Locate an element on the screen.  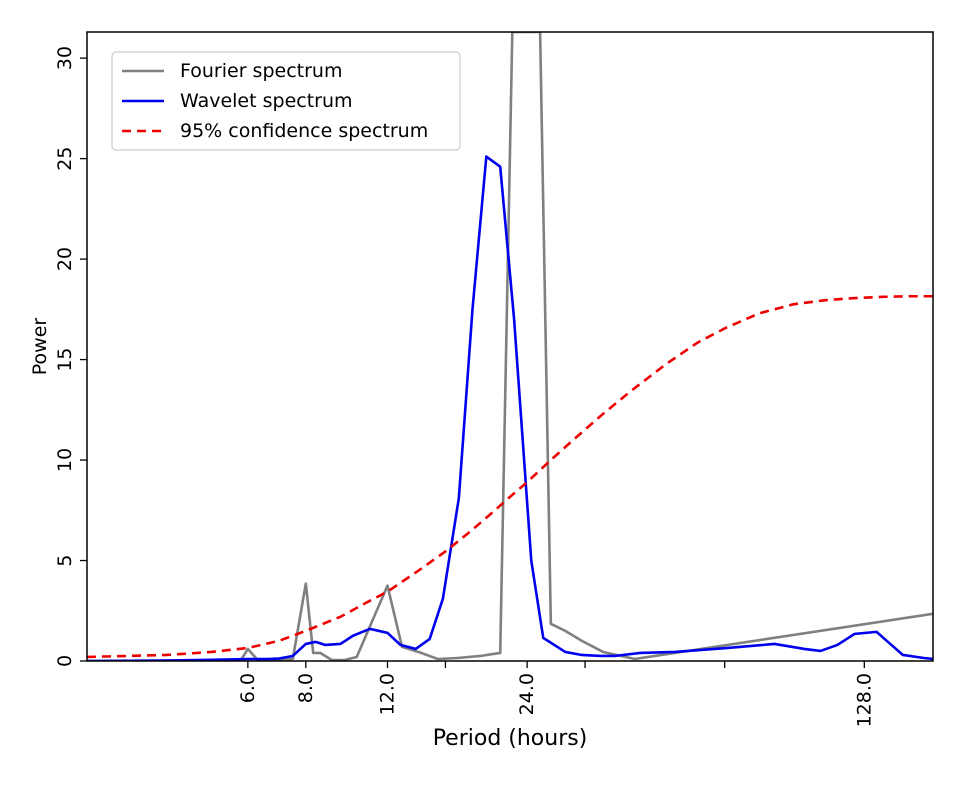
y-tick-label: 15 is located at coordinates (65, 359).